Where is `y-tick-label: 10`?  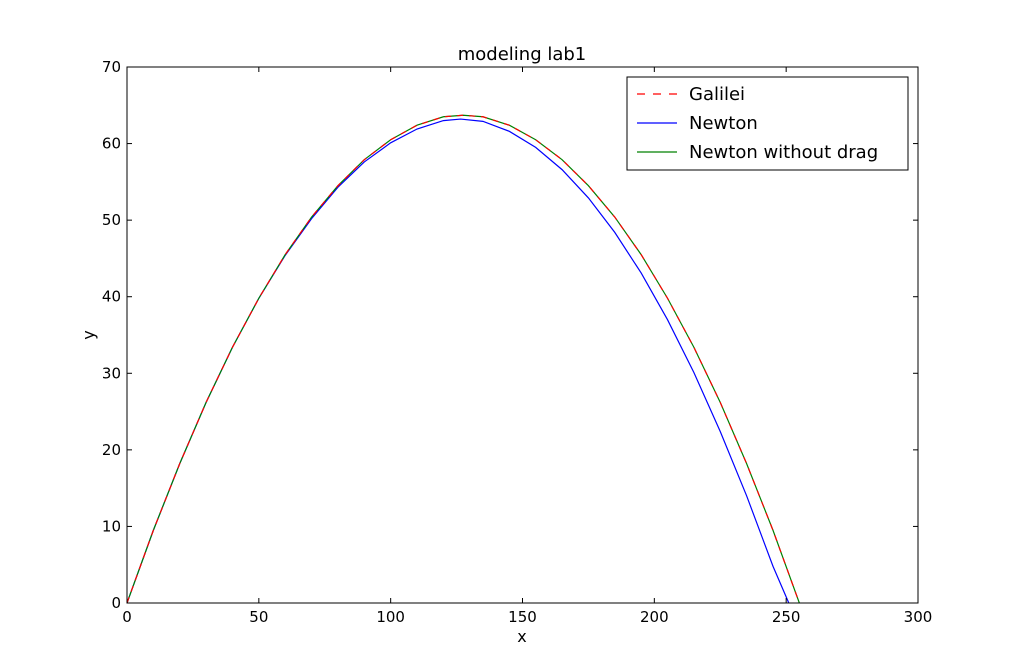
y-tick-label: 10 is located at coordinates (111, 526).